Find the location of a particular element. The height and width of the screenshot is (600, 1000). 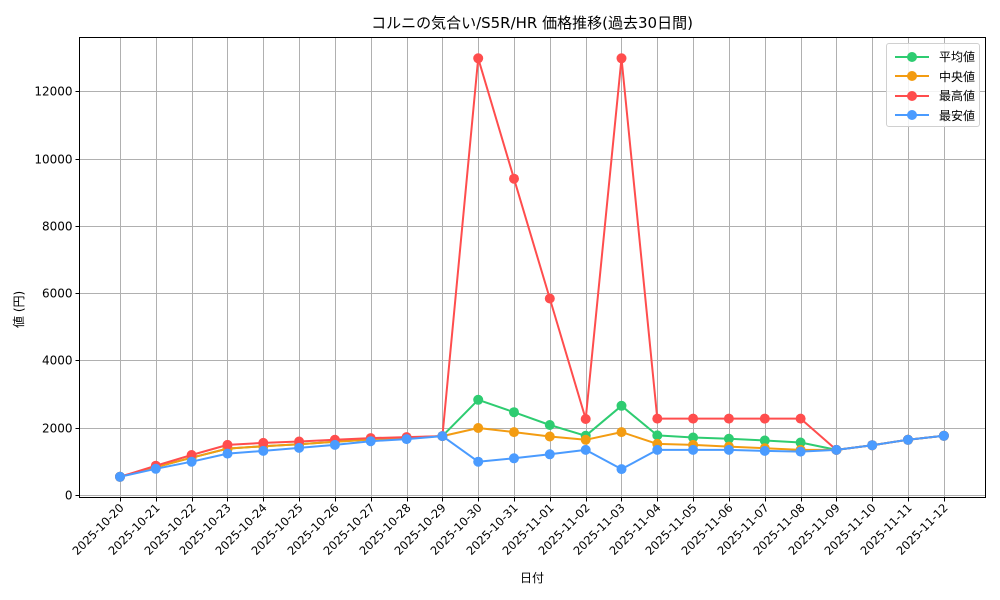

legend-item-max: 最高値 is located at coordinates (933, 96).